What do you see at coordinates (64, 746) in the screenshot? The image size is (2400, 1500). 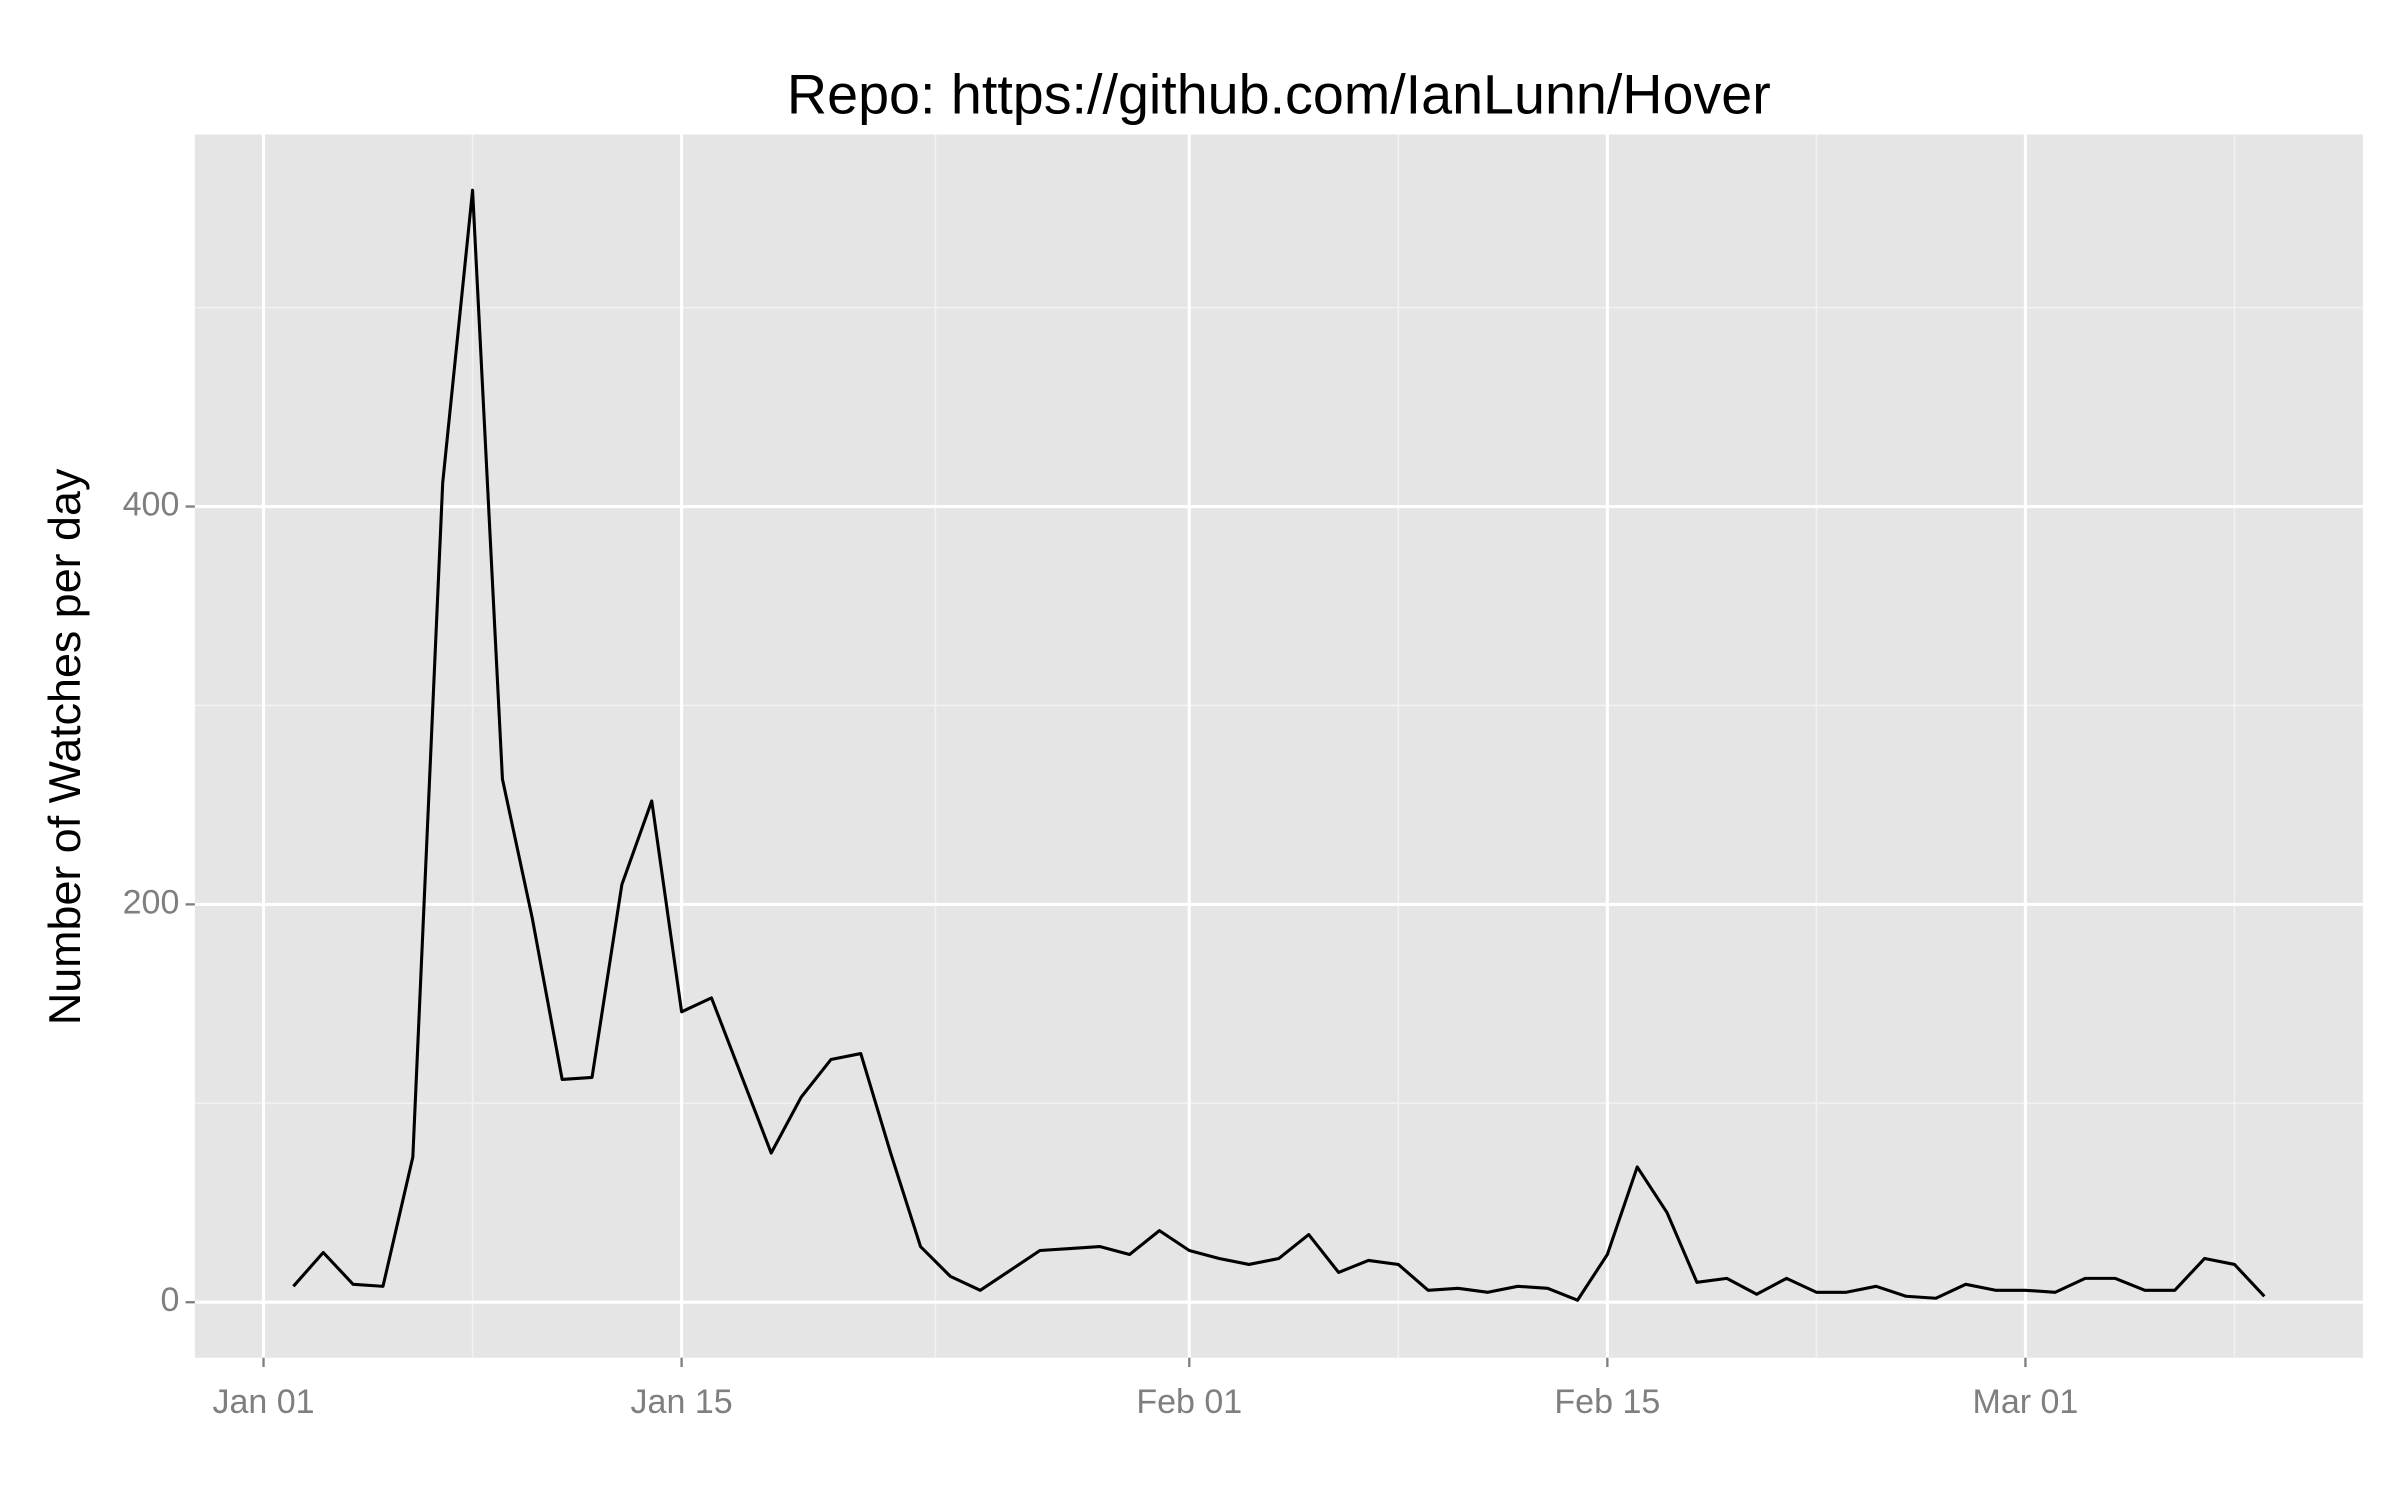 I see `y-axis-label: Number of Watches per day` at bounding box center [64, 746].